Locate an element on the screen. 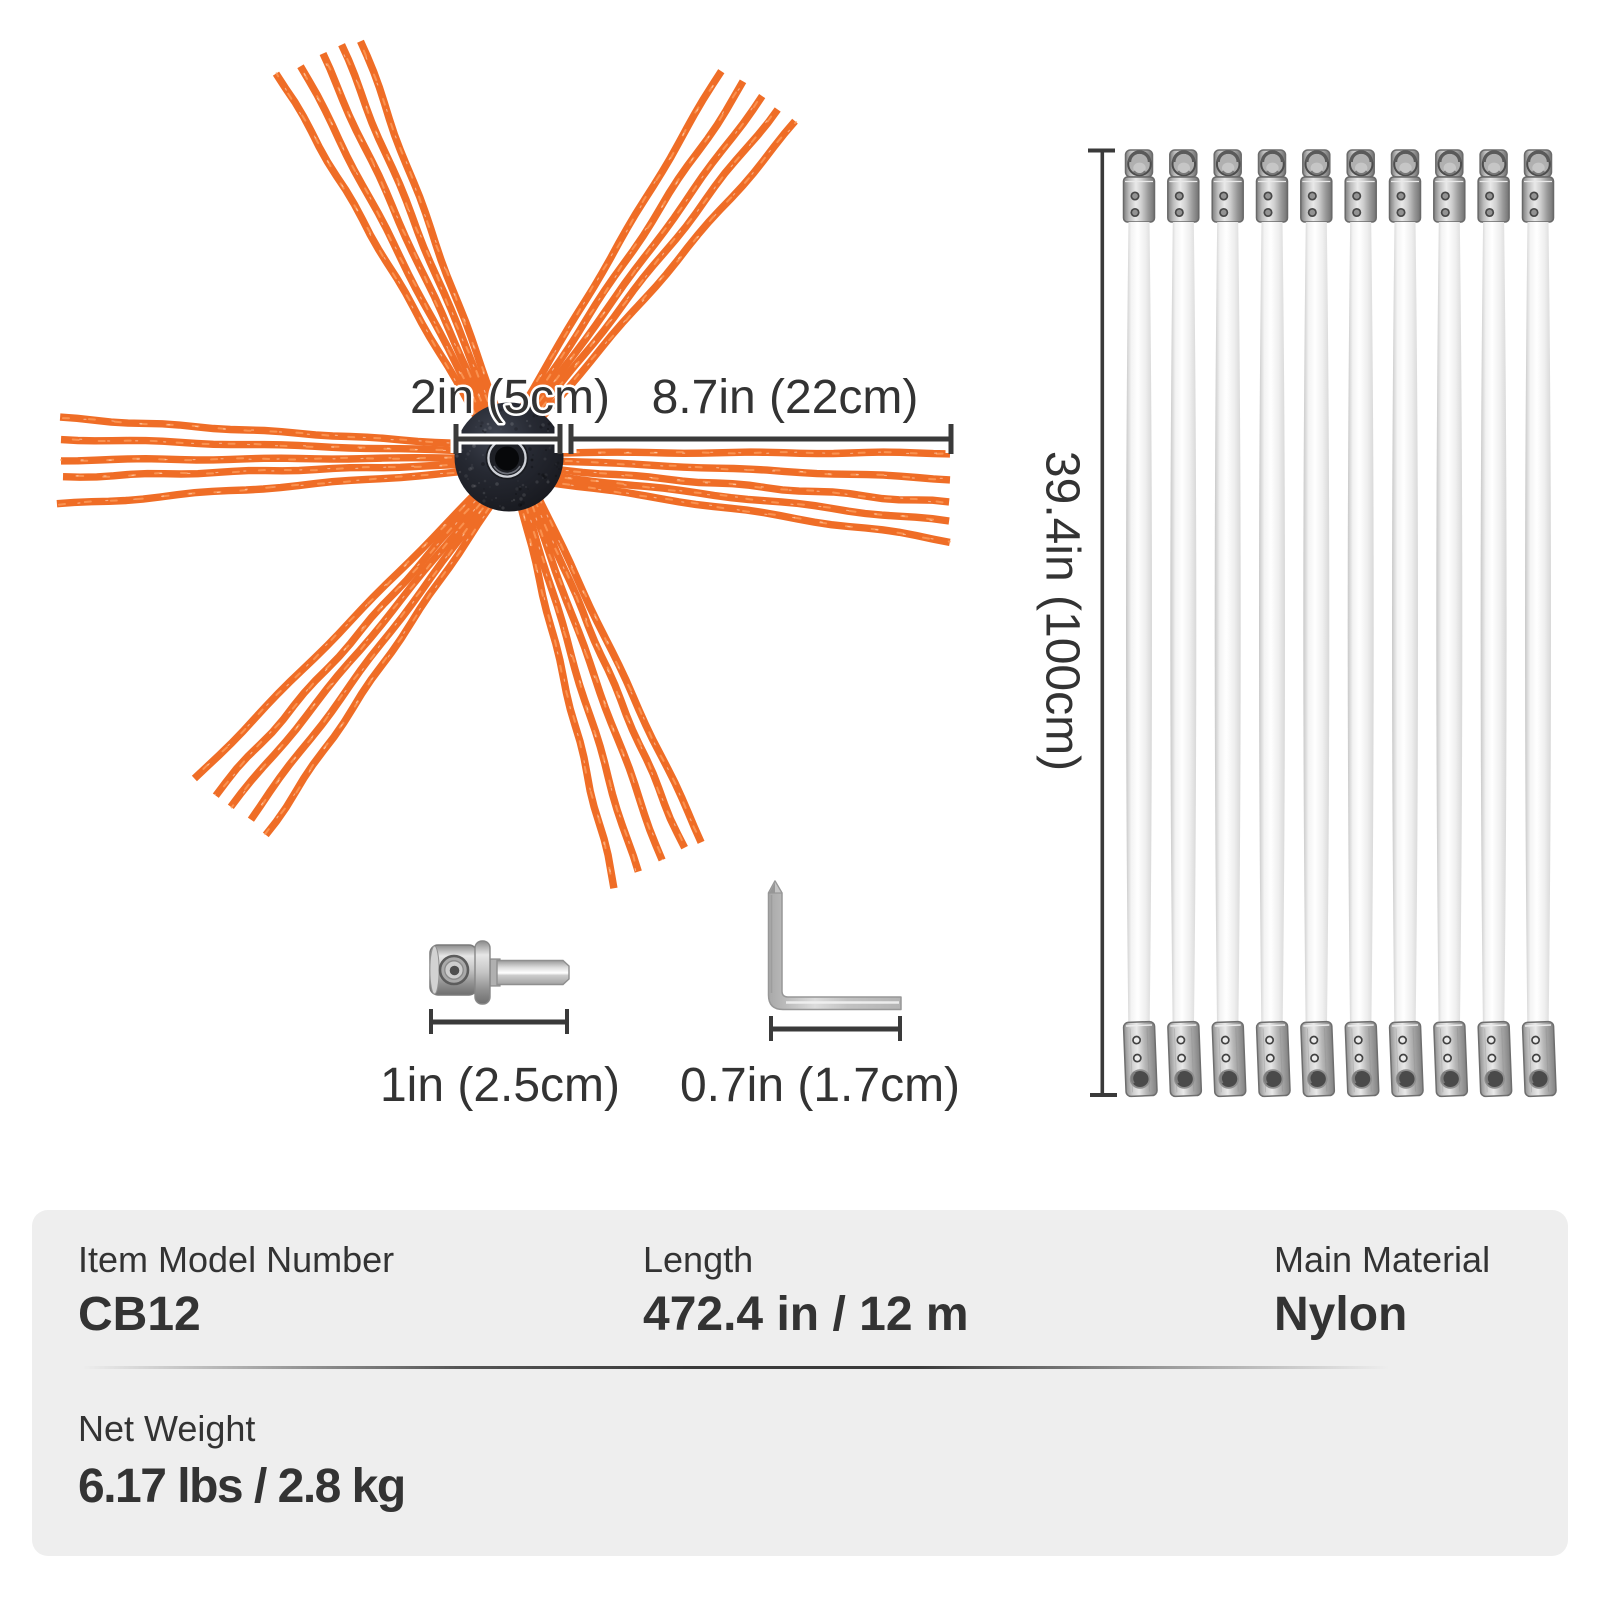  svg-text: 0.7in (1.7cm) is located at coordinates (820, 1085).